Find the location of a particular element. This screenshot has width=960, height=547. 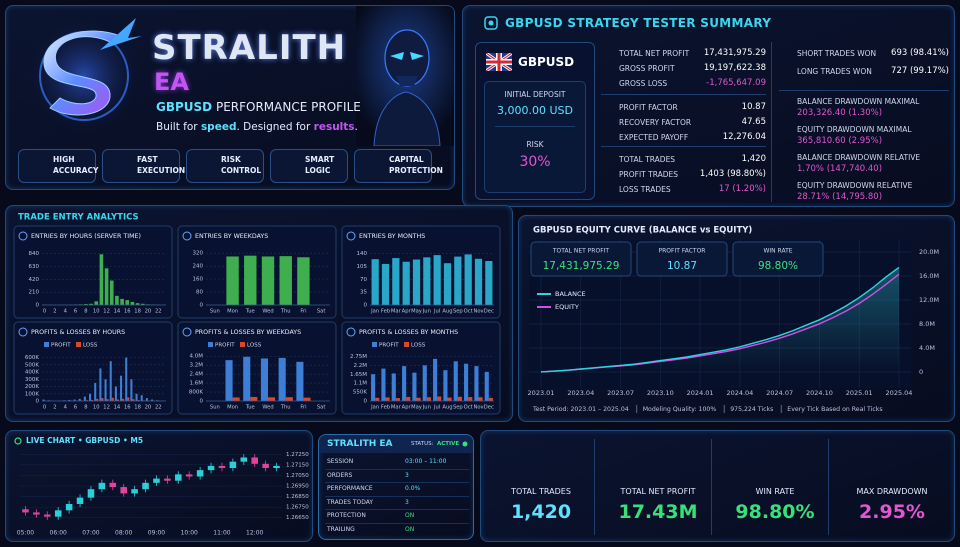

ea-row-label: TRAILING is located at coordinates (341, 529).